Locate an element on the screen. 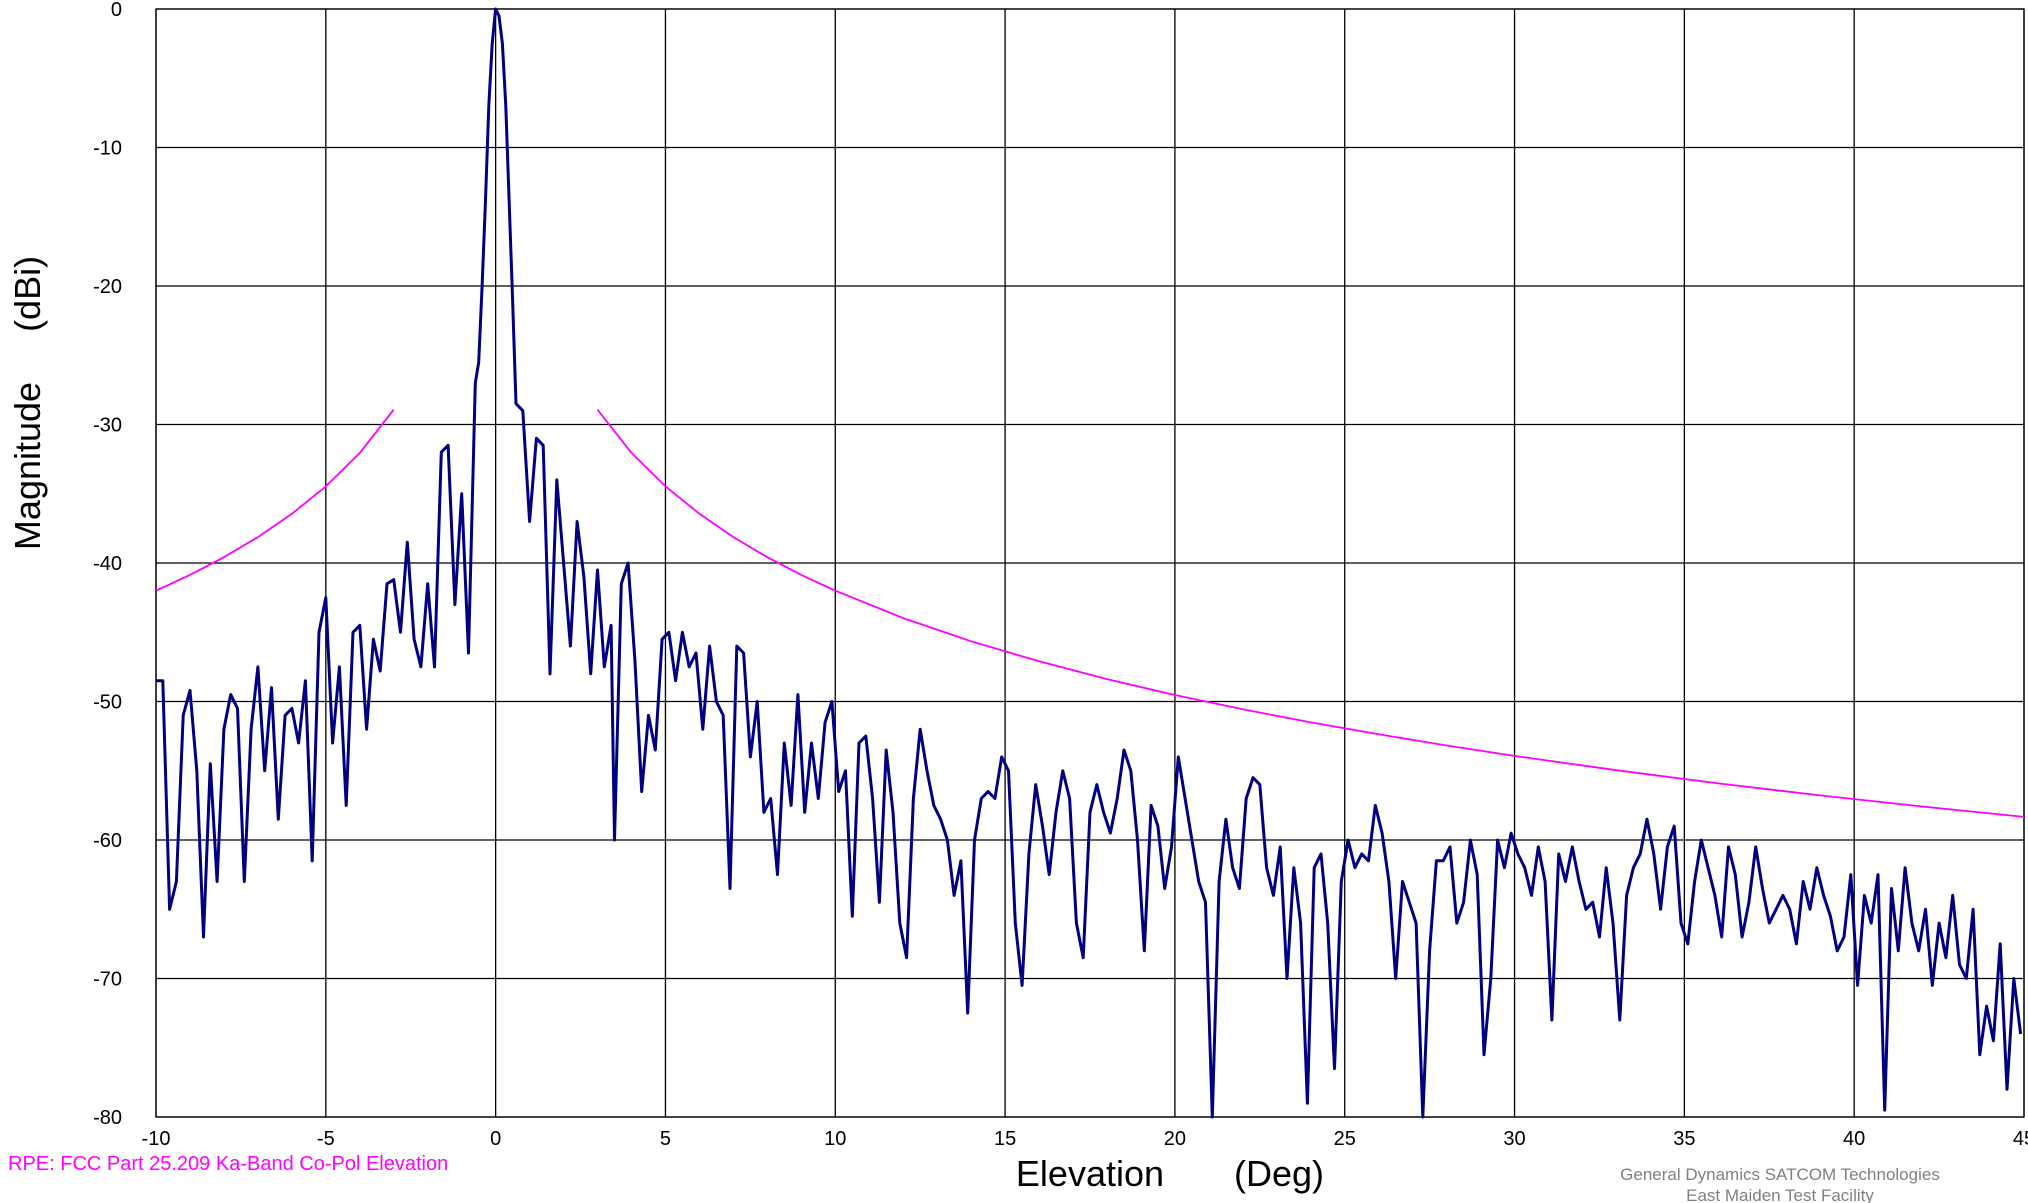  x-tick-label: 45 is located at coordinates (2020, 1139).